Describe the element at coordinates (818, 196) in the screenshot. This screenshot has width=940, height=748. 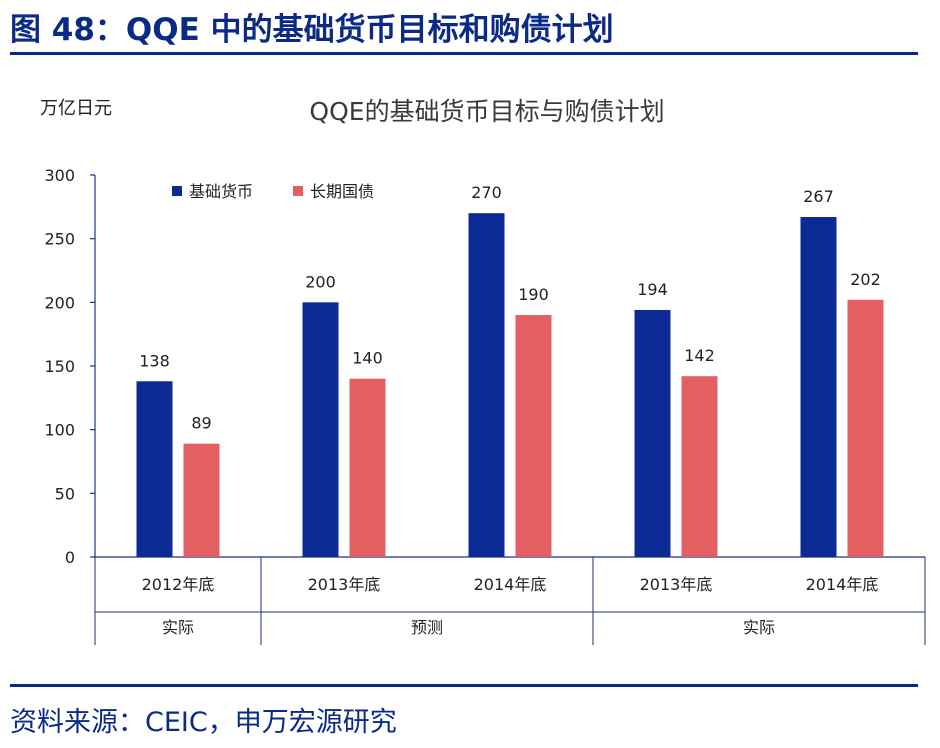
I see `base-money-value-label: 267` at that location.